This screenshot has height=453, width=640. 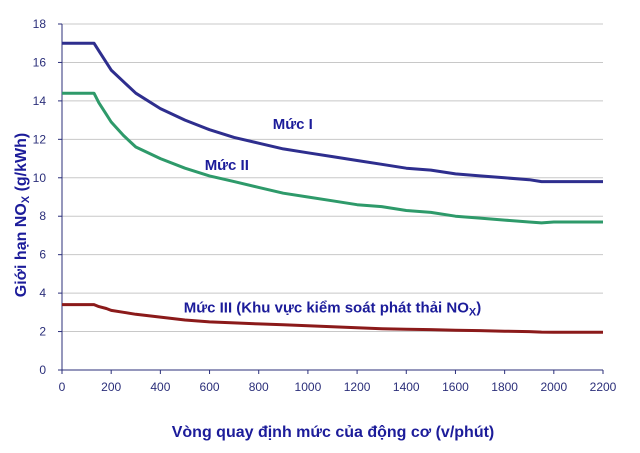 I want to click on x-tick-label-2200: 2200, so click(x=603, y=387).